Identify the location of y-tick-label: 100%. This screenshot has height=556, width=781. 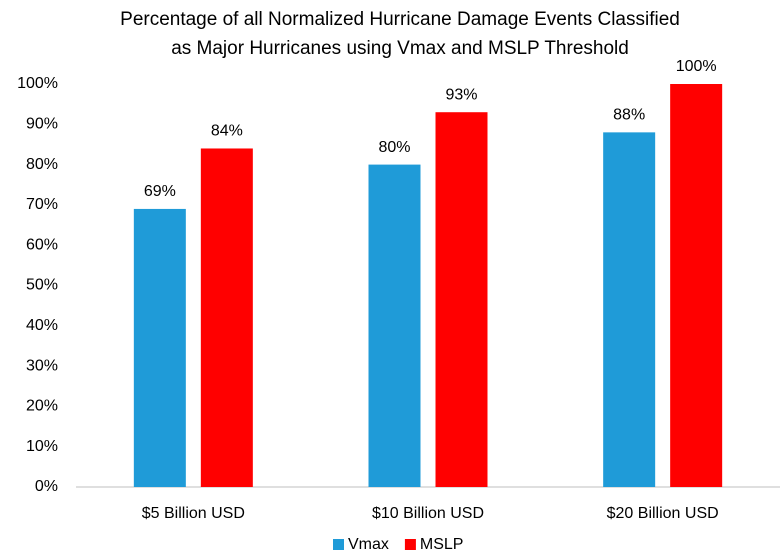
(37, 83).